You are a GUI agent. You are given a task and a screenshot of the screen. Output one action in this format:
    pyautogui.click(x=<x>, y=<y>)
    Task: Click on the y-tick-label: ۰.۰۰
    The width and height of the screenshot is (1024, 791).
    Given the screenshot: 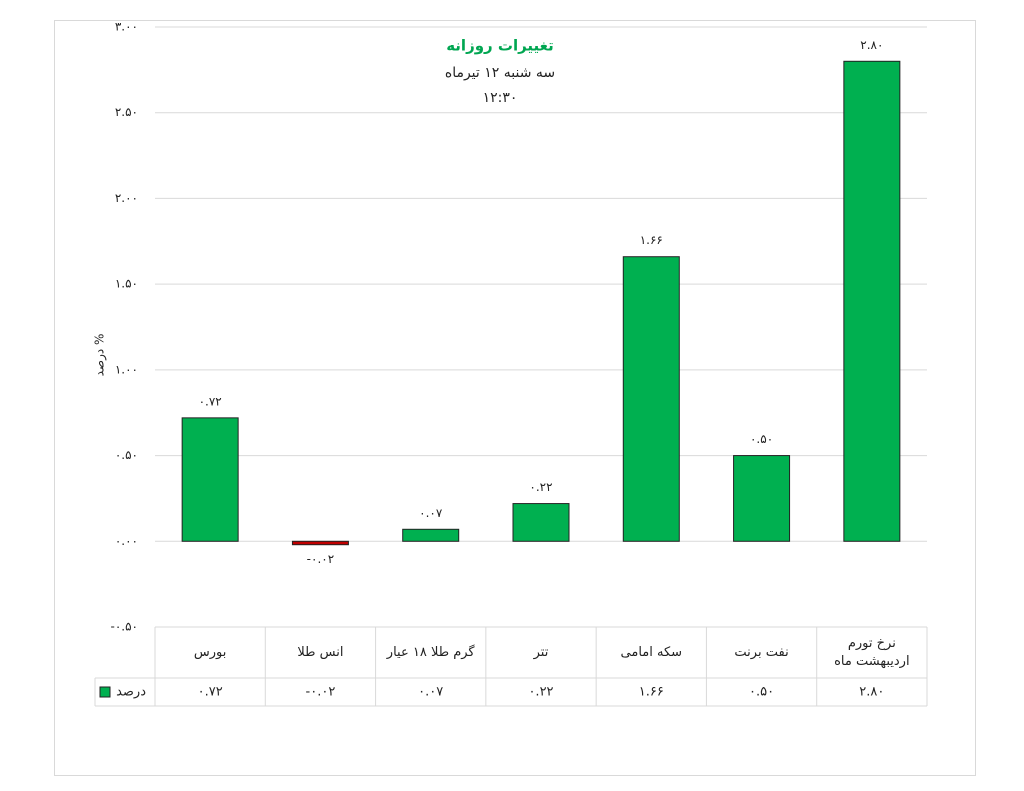 What is the action you would take?
    pyautogui.click(x=126, y=541)
    